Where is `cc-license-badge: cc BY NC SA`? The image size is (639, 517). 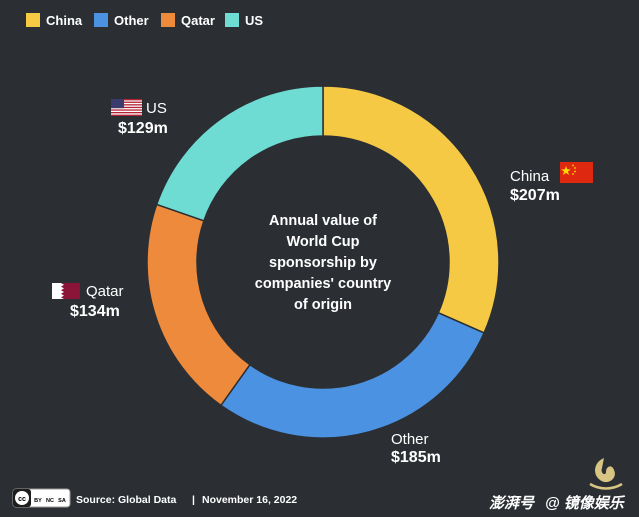
cc-license-badge: cc BY NC SA is located at coordinates (41, 498).